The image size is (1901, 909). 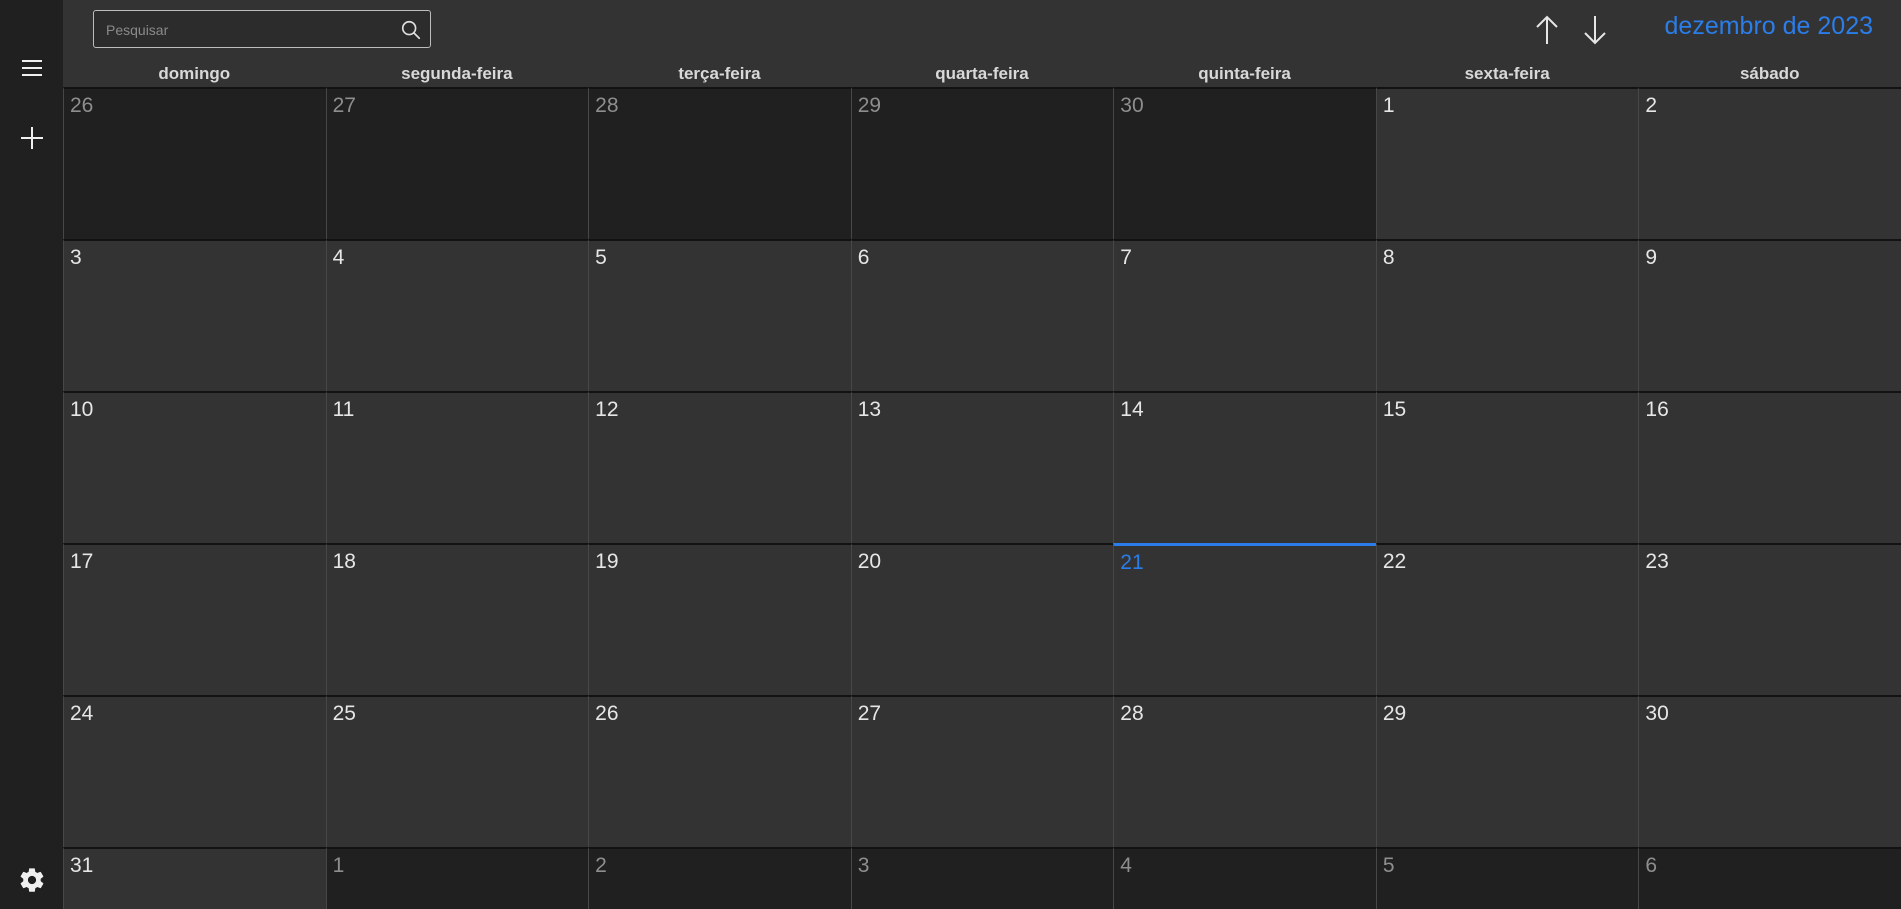 I want to click on day-cell-other-month: 28, so click(x=719, y=163).